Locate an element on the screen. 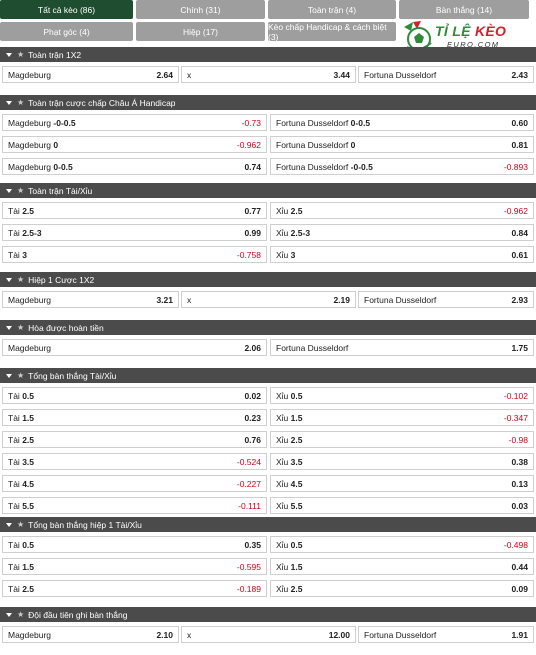 This screenshot has width=536, height=655. section-header: ★ Tổng bàn thắng Tài/Xỉu is located at coordinates (268, 375).